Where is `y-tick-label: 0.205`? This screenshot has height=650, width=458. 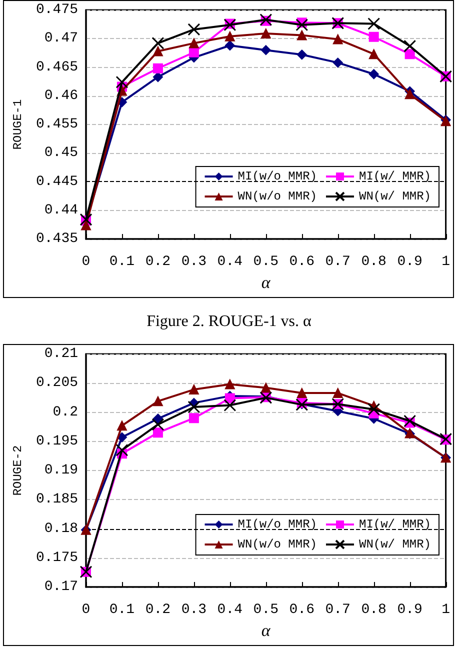
y-tick-label: 0.205 is located at coordinates (57, 383).